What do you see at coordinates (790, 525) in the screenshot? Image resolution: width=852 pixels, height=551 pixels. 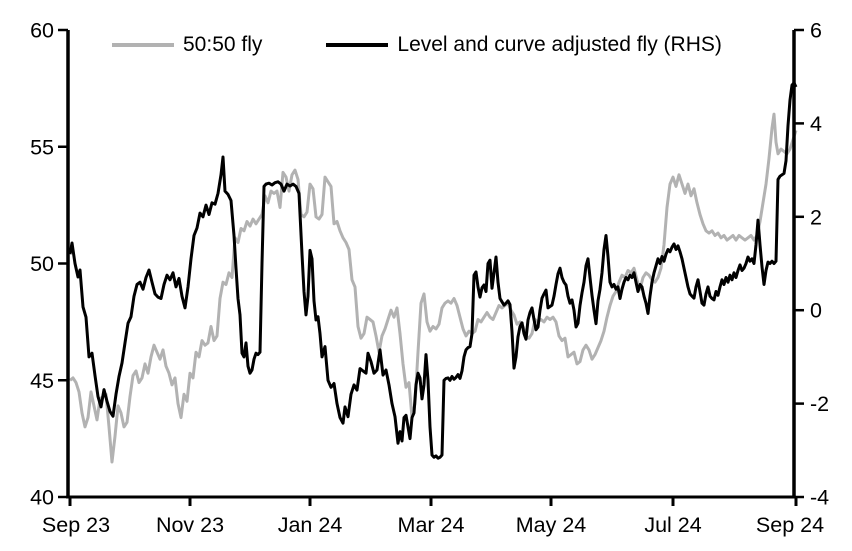 I see `x-axis-tick-label: Sep 24` at bounding box center [790, 525].